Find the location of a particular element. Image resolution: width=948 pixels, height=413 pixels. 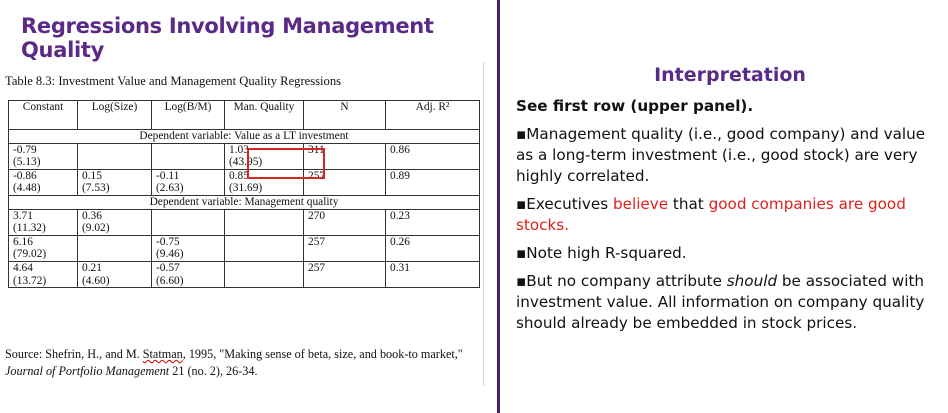

should-emphasis: should is located at coordinates (752, 281).